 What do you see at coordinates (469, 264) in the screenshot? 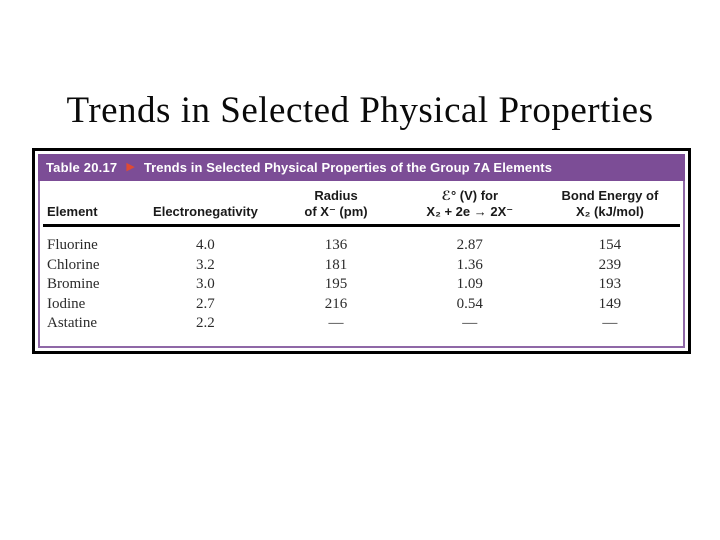
I see `potential-cell: 1.36` at bounding box center [469, 264].